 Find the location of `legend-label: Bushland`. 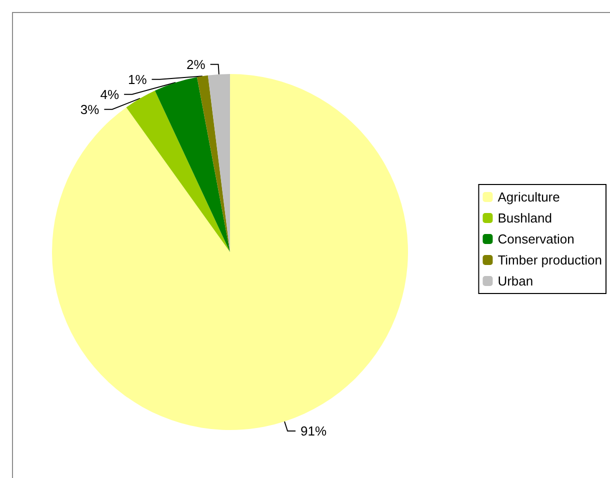

legend-label: Bushland is located at coordinates (525, 218).